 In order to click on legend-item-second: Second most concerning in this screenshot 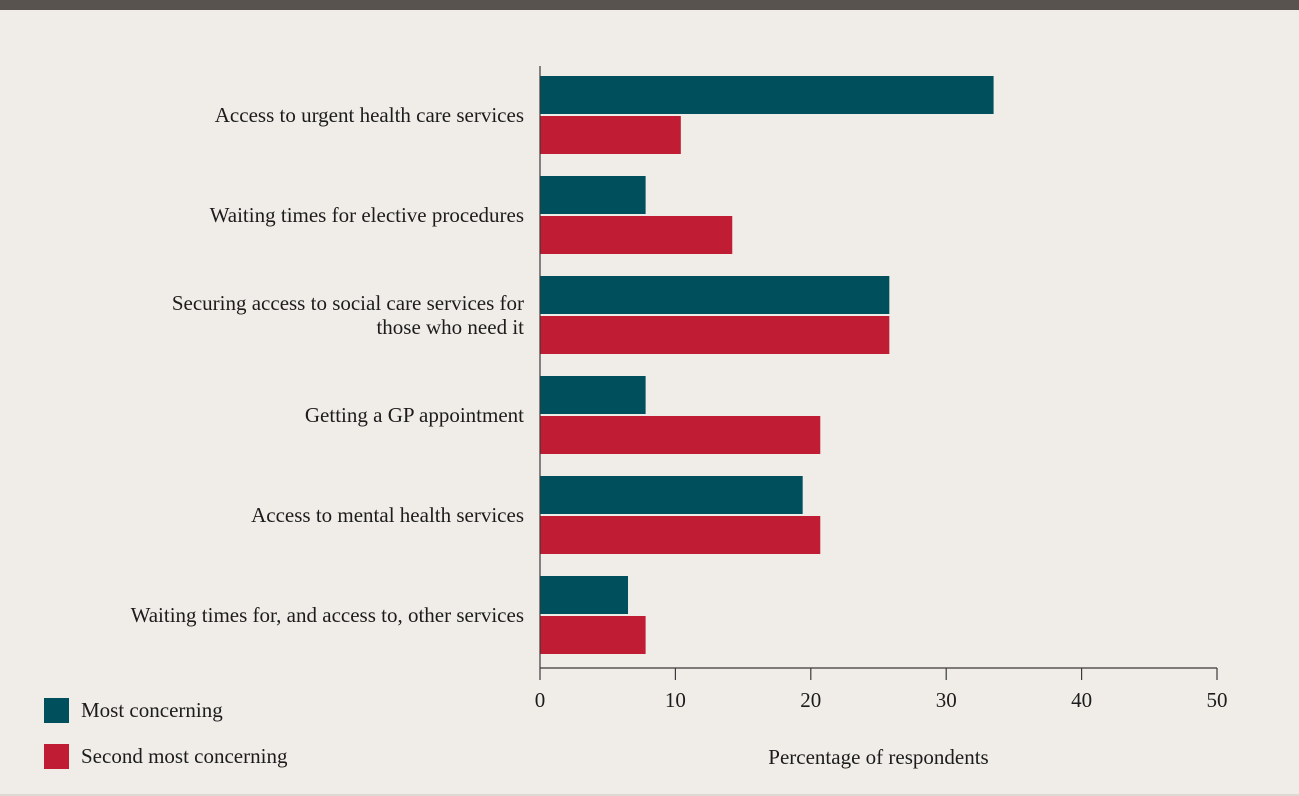, I will do `click(165, 756)`.